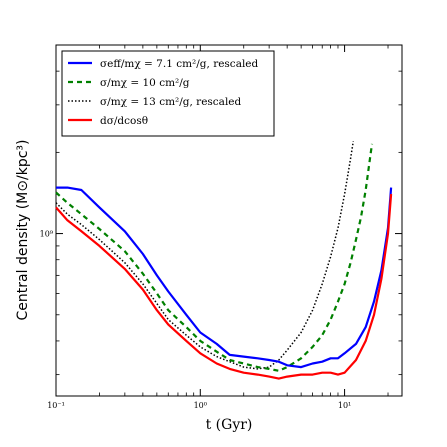  Describe the element at coordinates (47, 234) in the screenshot. I see `y-tick-label: 10⁹` at that location.